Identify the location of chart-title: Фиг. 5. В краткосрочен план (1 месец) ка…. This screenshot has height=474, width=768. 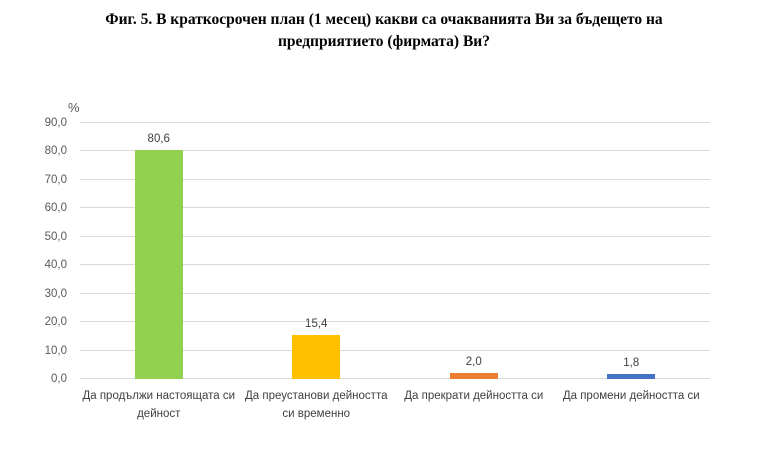
(384, 31).